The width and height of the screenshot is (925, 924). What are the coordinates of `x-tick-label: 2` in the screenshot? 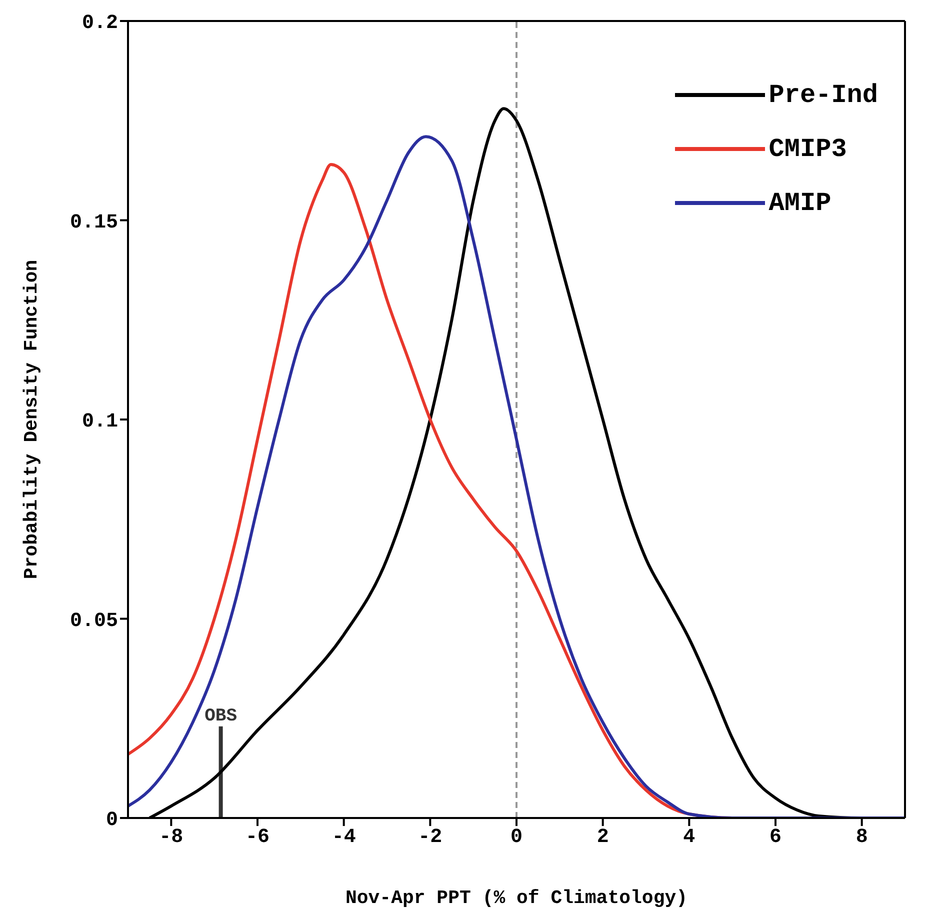 It's located at (602, 838).